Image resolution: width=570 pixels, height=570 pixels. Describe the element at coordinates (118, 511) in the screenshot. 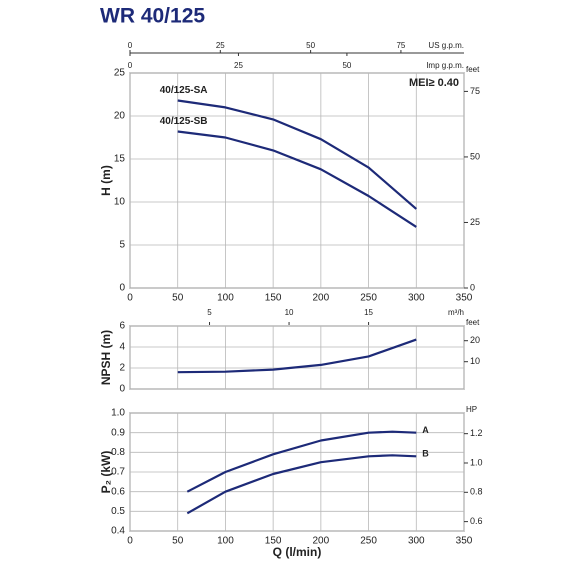

I see `y-tick-label: 0.5` at that location.